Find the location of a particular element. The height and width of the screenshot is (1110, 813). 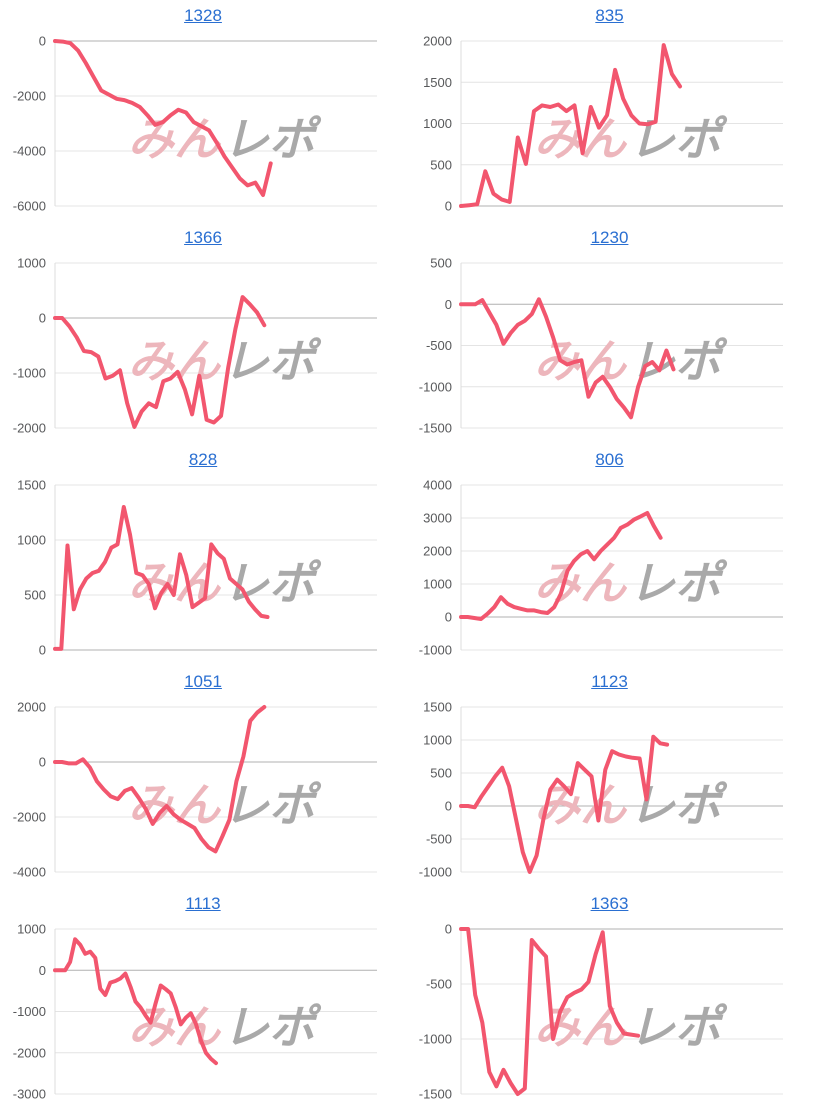

watermark-pink-text: みん is located at coordinates (178, 361).